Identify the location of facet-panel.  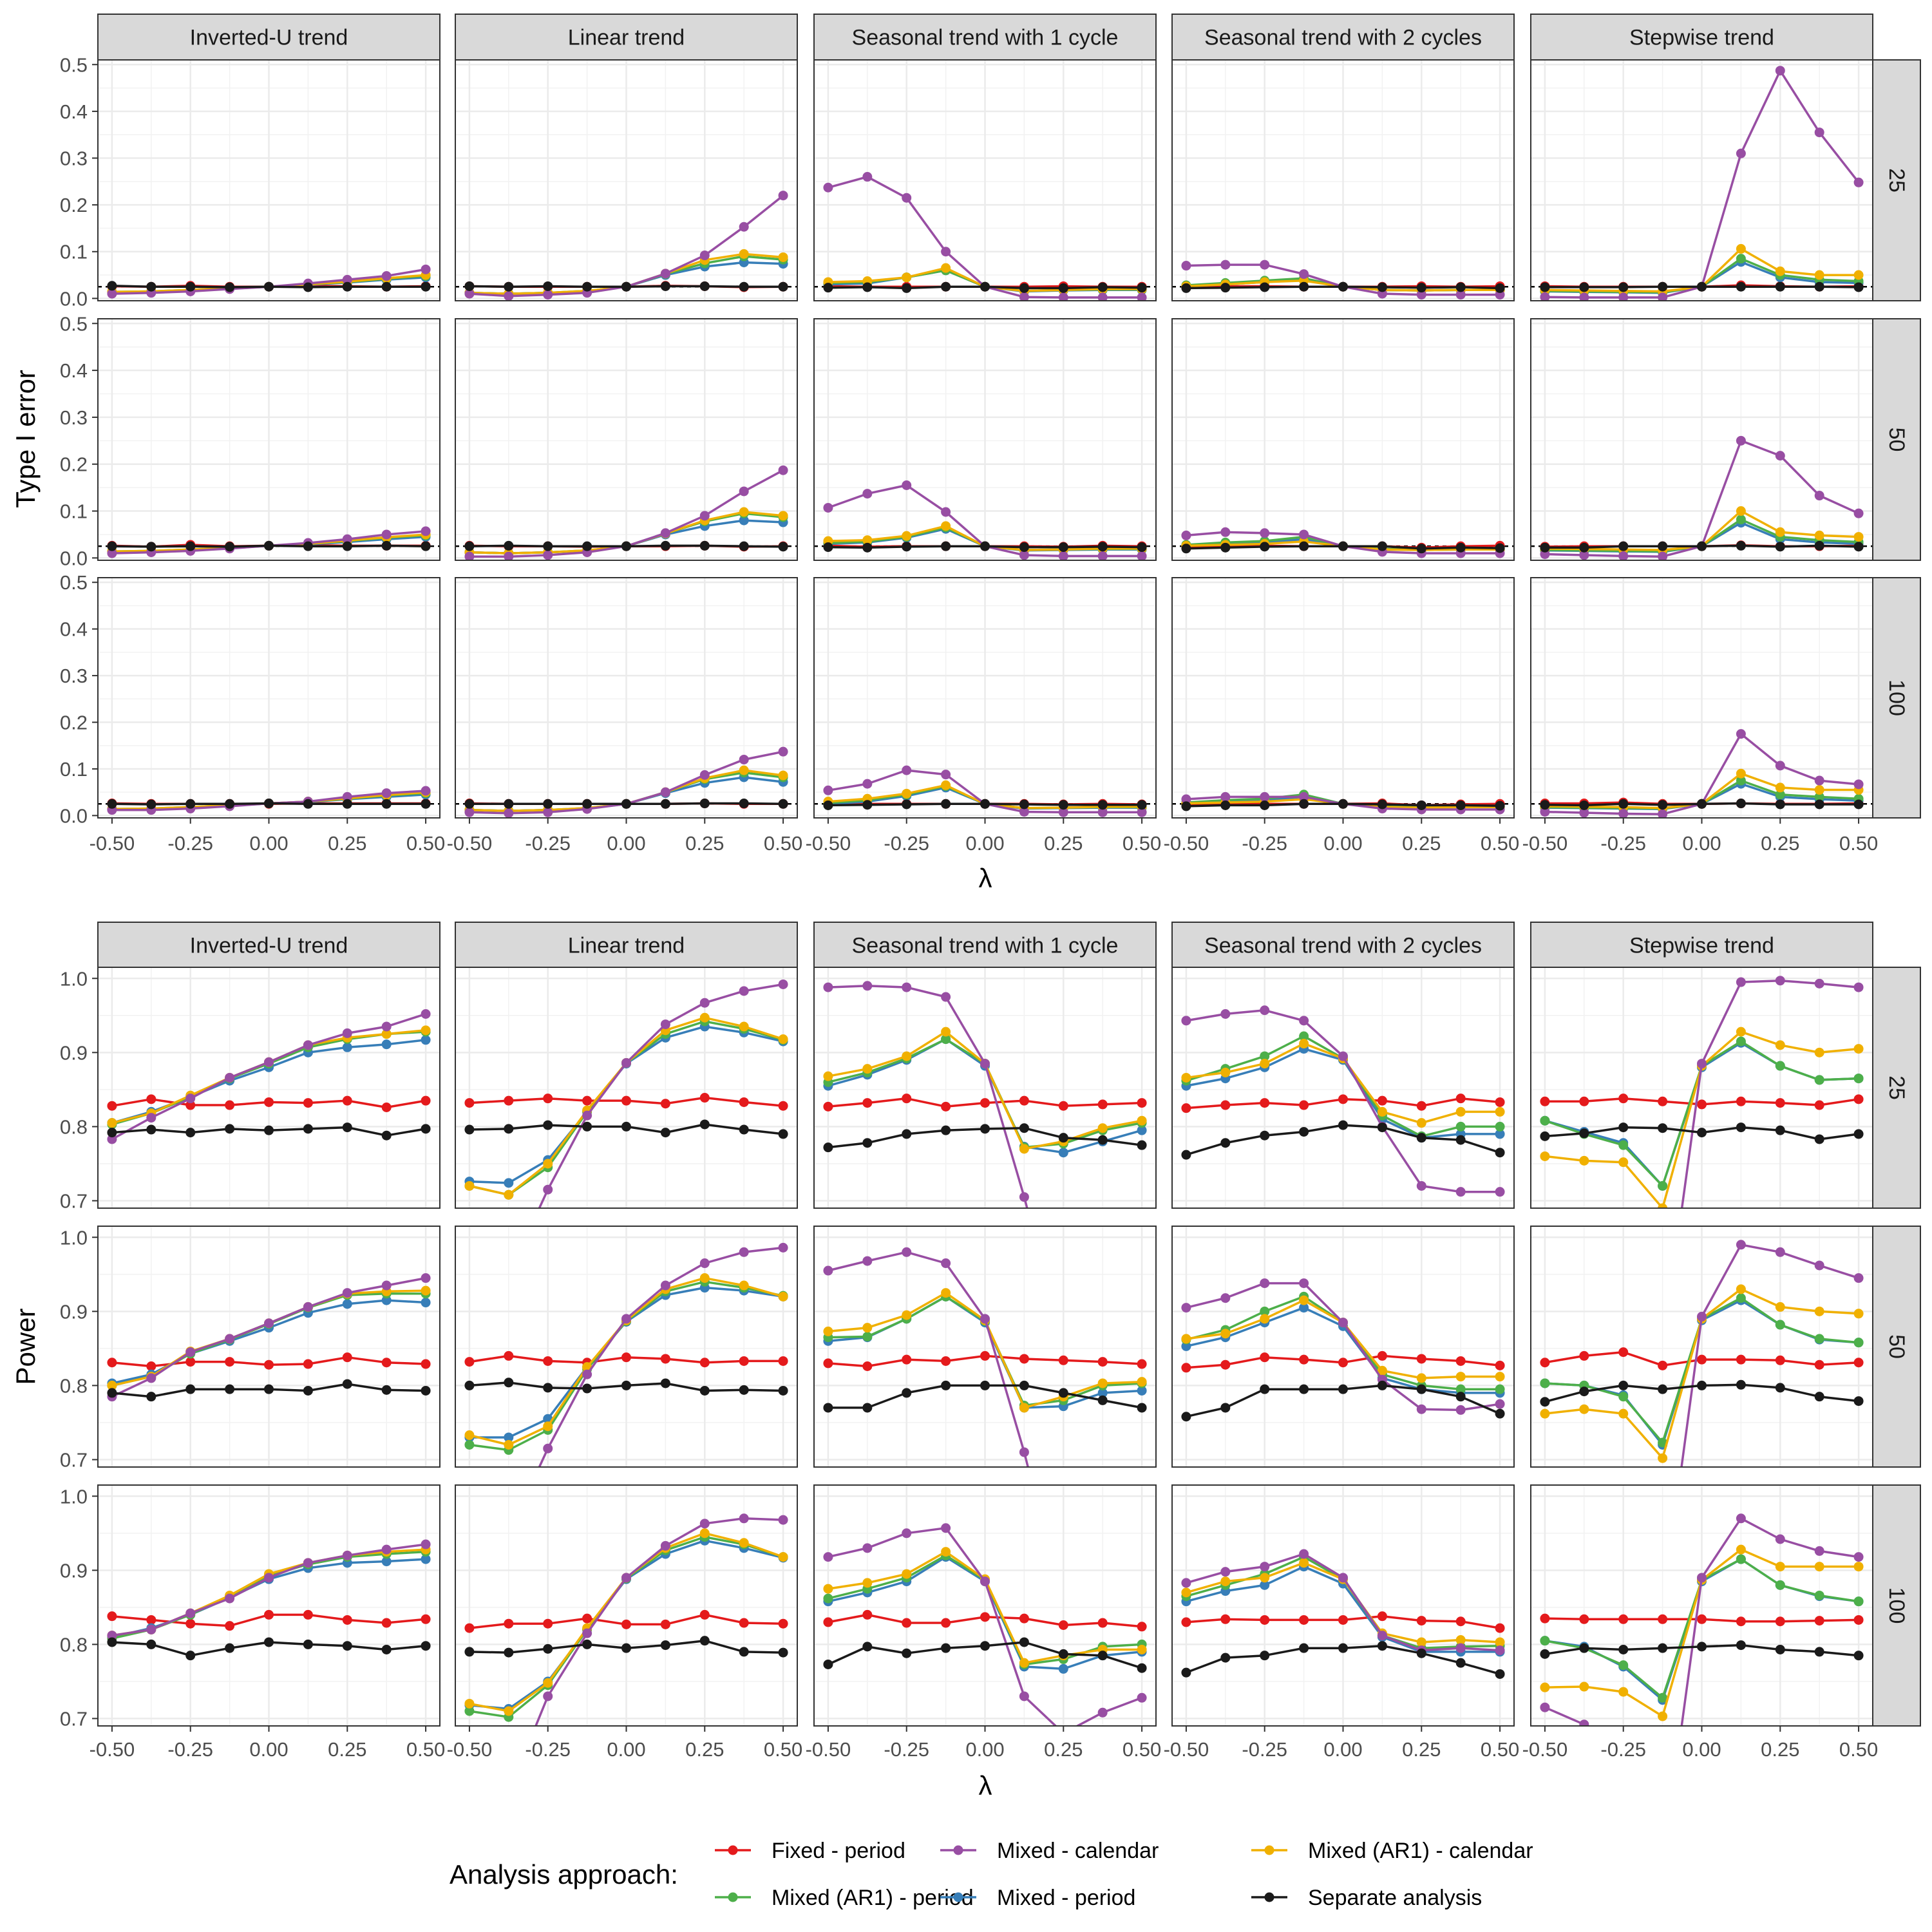
(1702, 698).